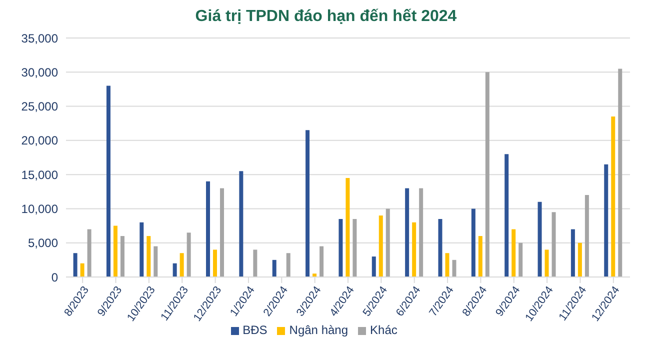 This screenshot has height=345, width=652. Describe the element at coordinates (39, 38) in the screenshot. I see `y-tick-label: 35,000` at that location.